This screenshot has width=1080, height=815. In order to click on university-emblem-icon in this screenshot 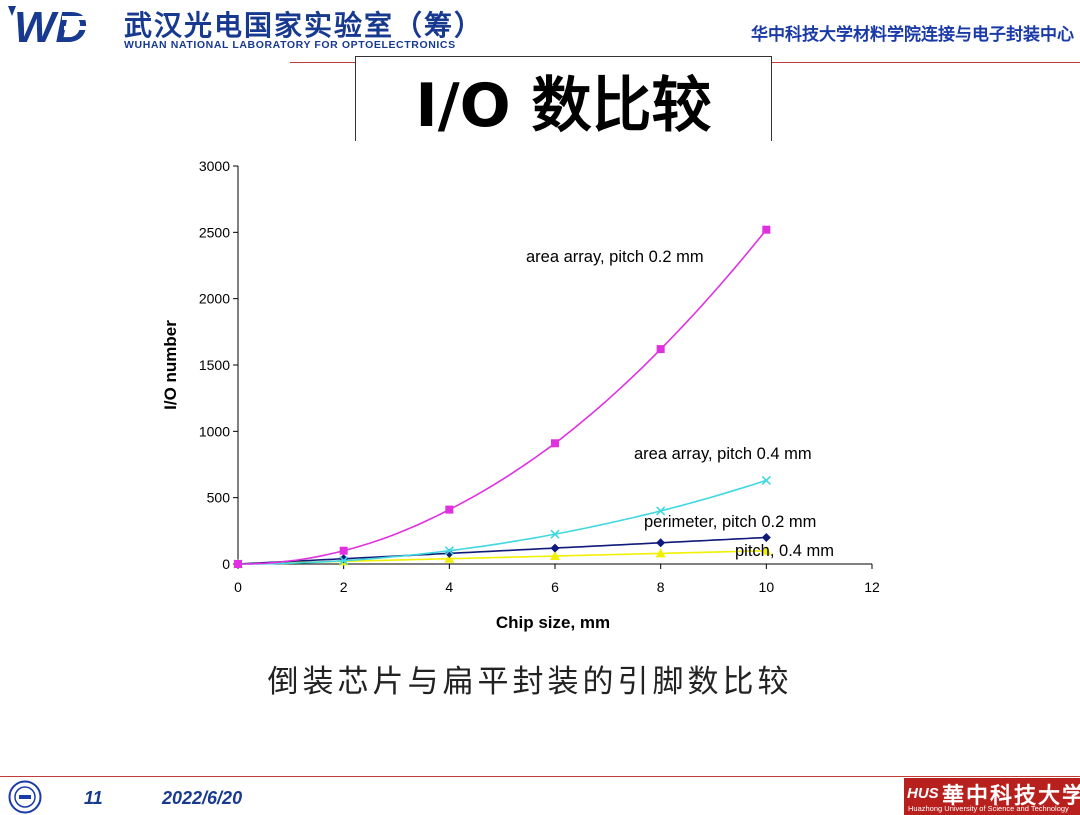, I will do `click(25, 797)`.